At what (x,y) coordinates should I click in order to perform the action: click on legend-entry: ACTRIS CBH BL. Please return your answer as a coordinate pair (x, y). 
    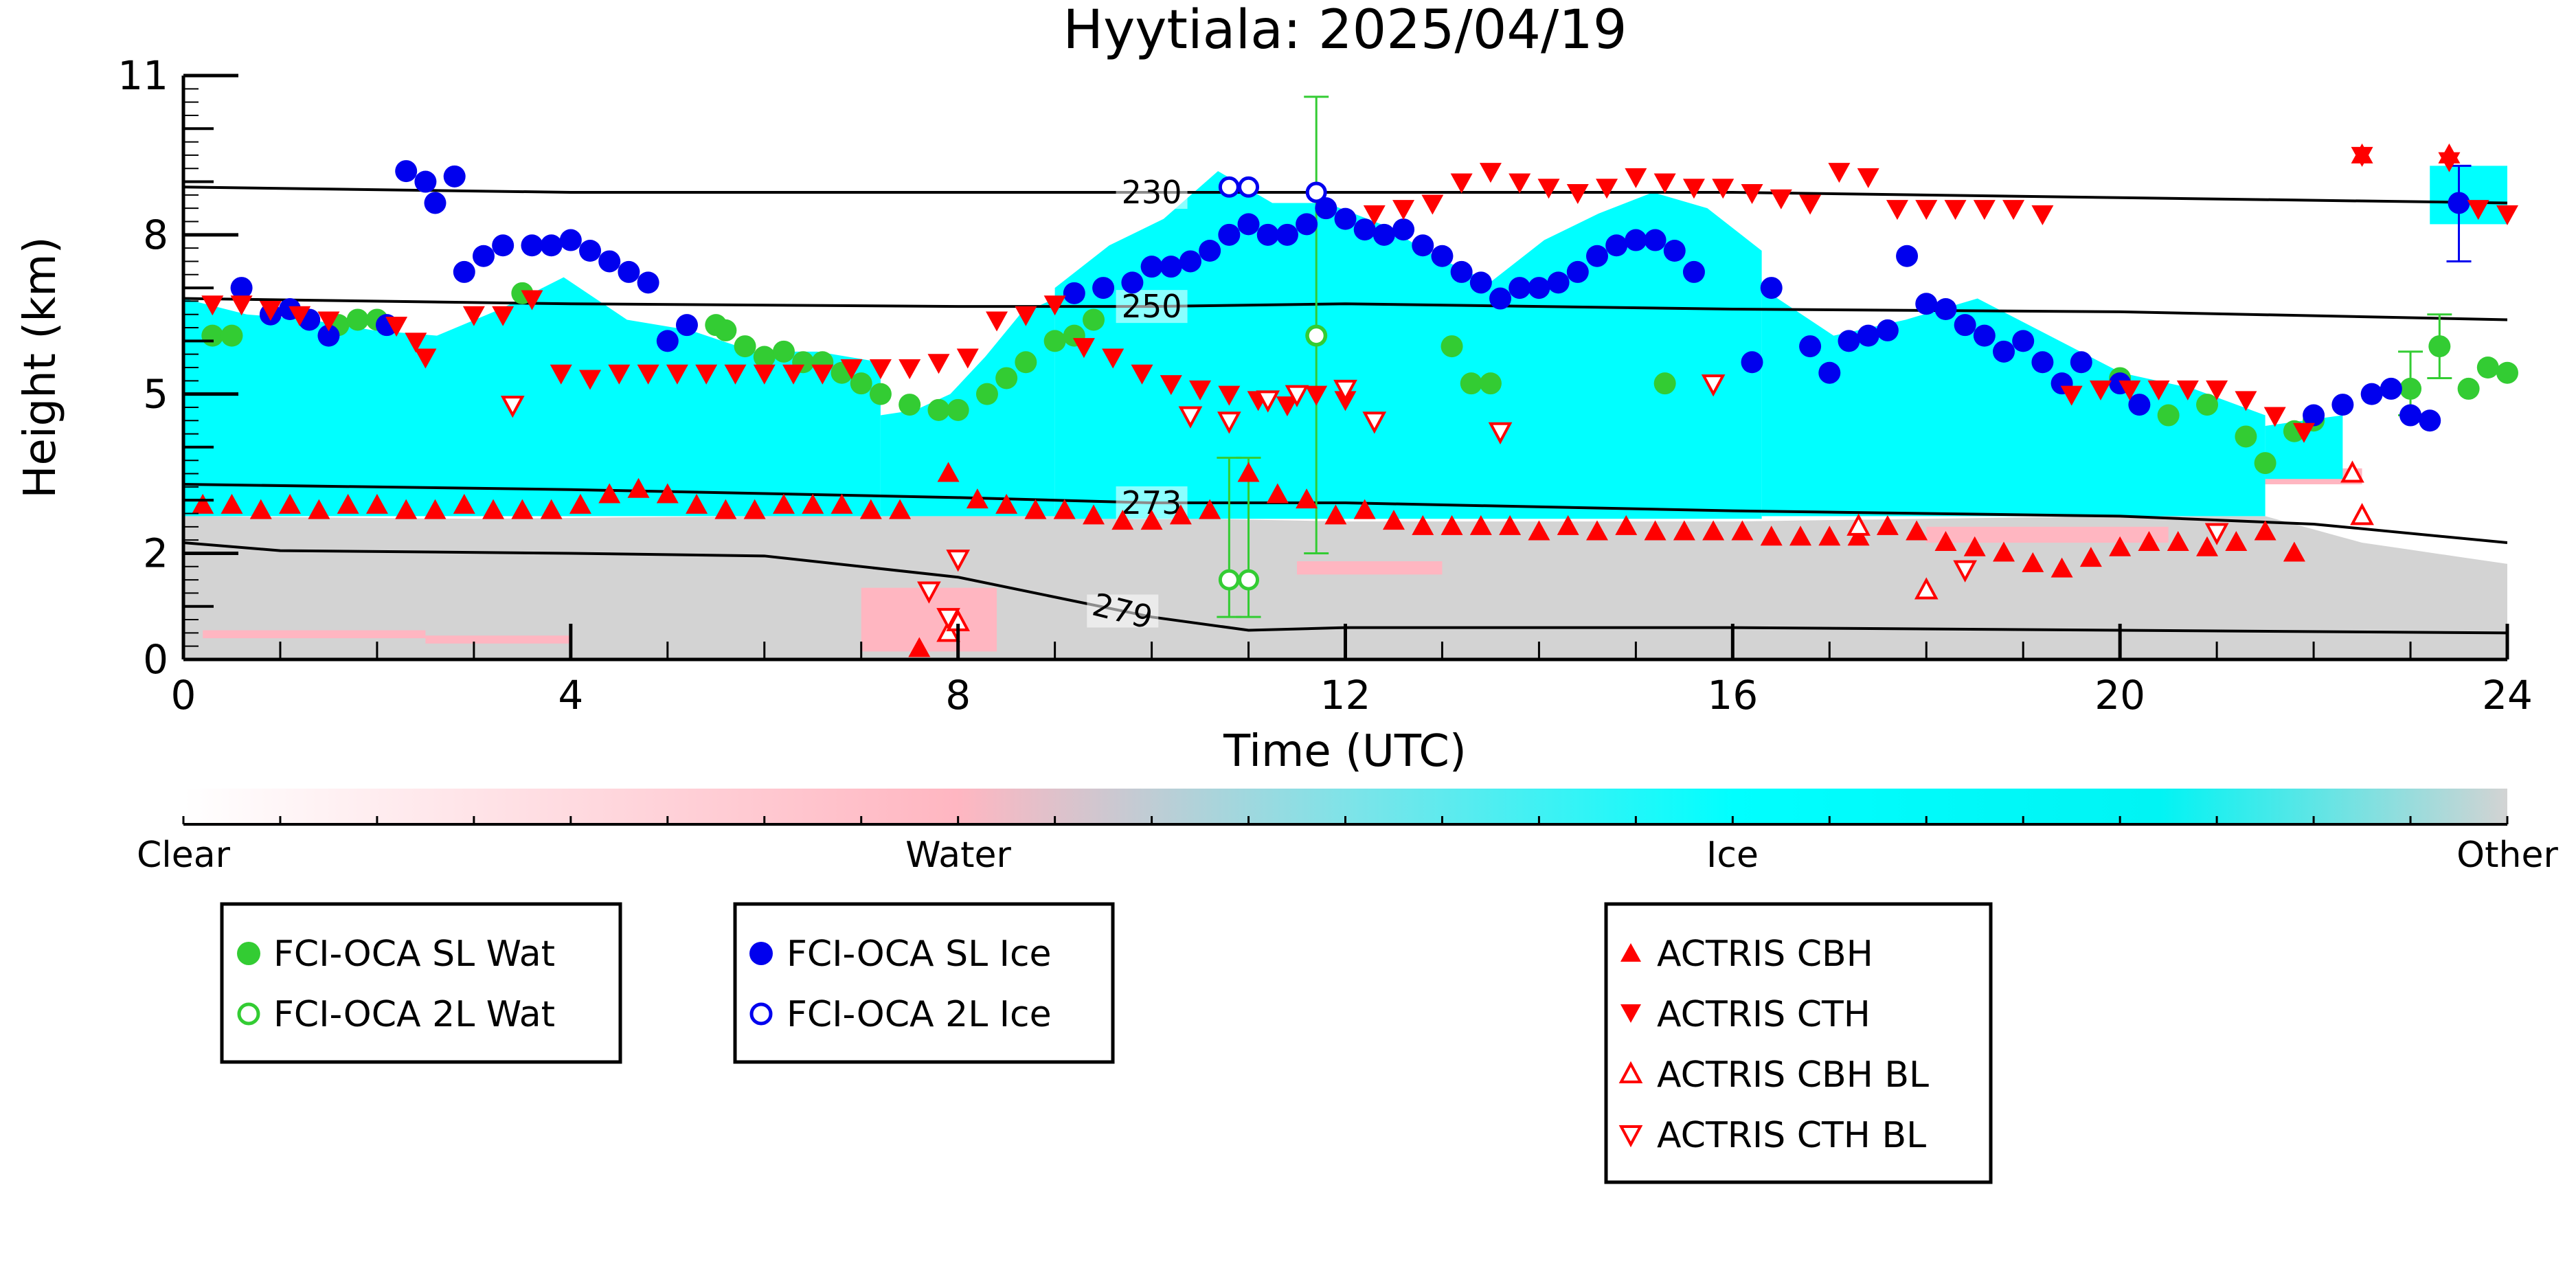
    Looking at the image, I should click on (1793, 1075).